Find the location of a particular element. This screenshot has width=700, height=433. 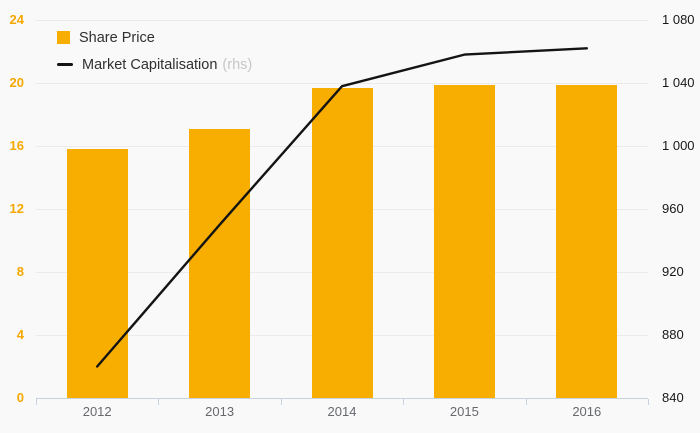

bar-2012 is located at coordinates (97, 273).